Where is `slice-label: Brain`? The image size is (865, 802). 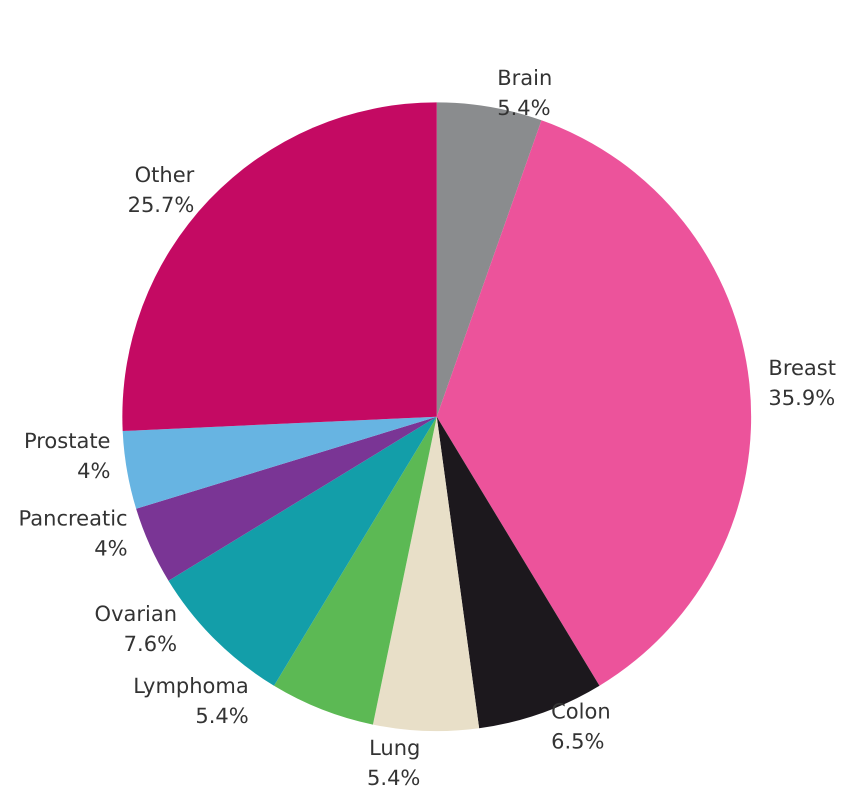 slice-label: Brain is located at coordinates (524, 78).